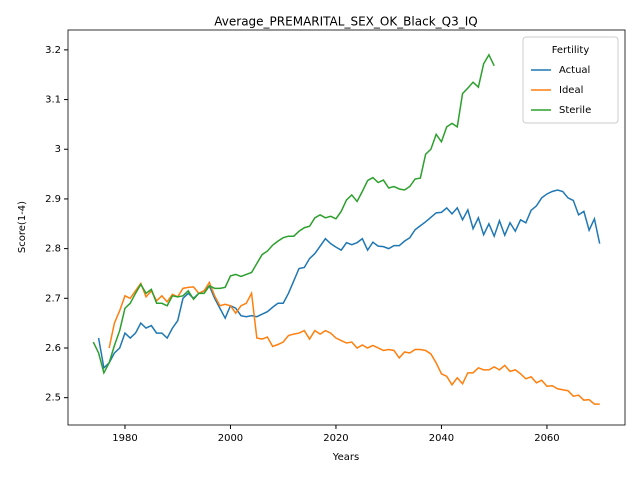 The width and height of the screenshot is (640, 480). Describe the element at coordinates (53, 50) in the screenshot. I see `y-tick-label: 3.2` at that location.